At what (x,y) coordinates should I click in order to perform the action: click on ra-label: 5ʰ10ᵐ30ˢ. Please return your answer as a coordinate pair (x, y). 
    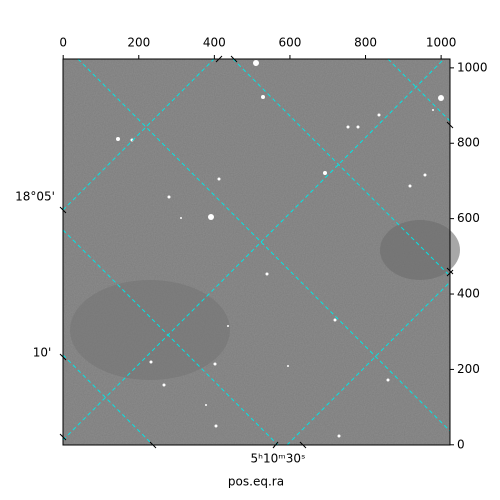
    Looking at the image, I should click on (278, 459).